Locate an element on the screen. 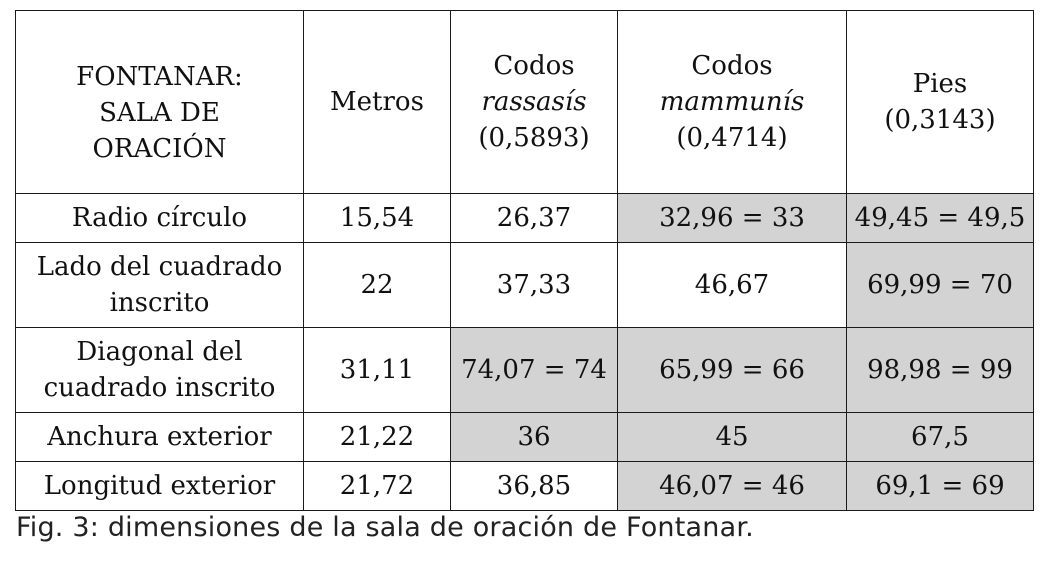  corner-header-cell: FONTANAR: SALA DE ORACIÓN is located at coordinates (159, 102).